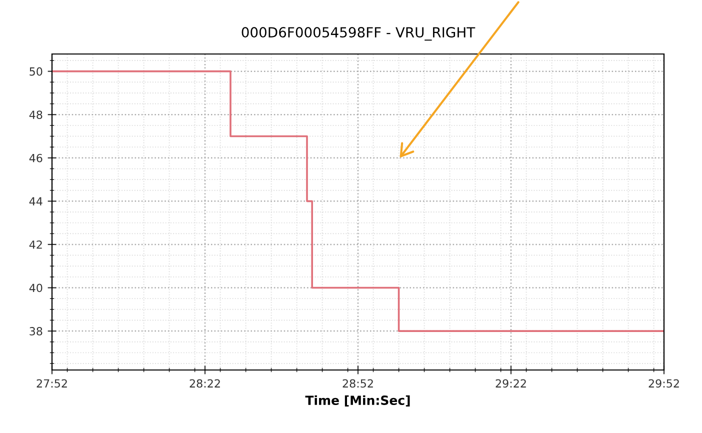  What do you see at coordinates (51, 383) in the screenshot?
I see `x-tick-label: 27:52` at bounding box center [51, 383].